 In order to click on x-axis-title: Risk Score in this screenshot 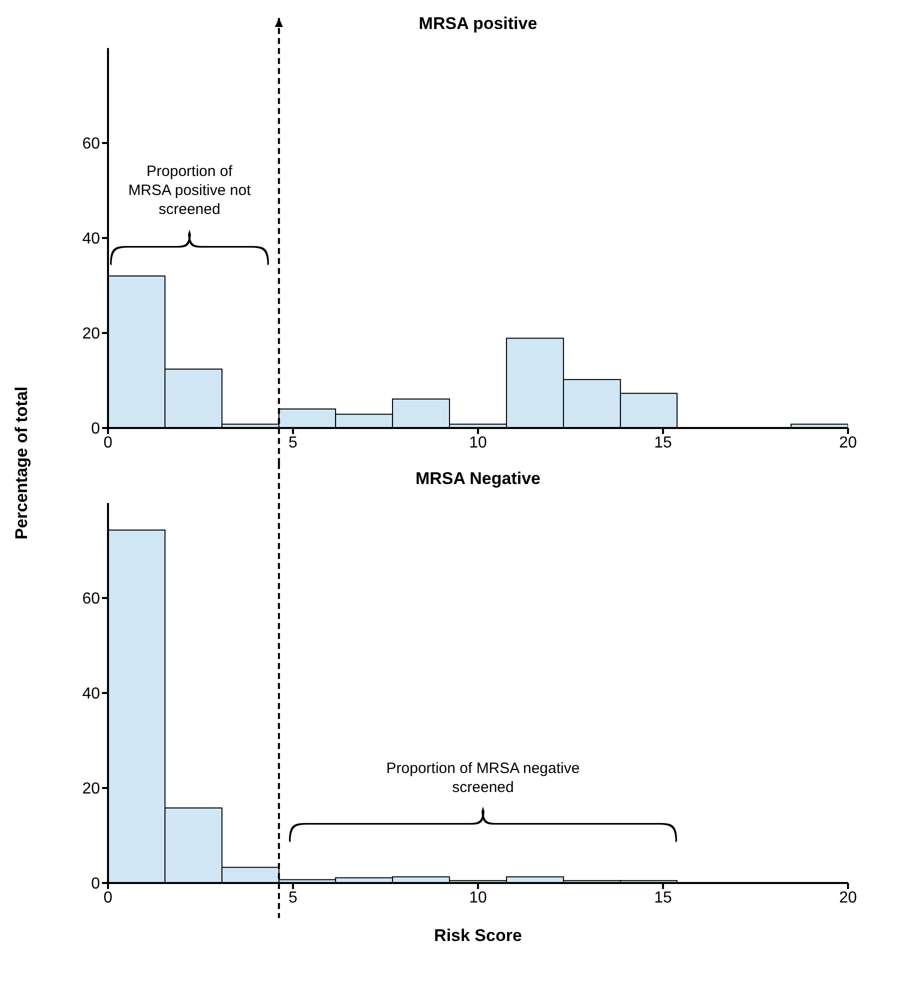, I will do `click(478, 936)`.